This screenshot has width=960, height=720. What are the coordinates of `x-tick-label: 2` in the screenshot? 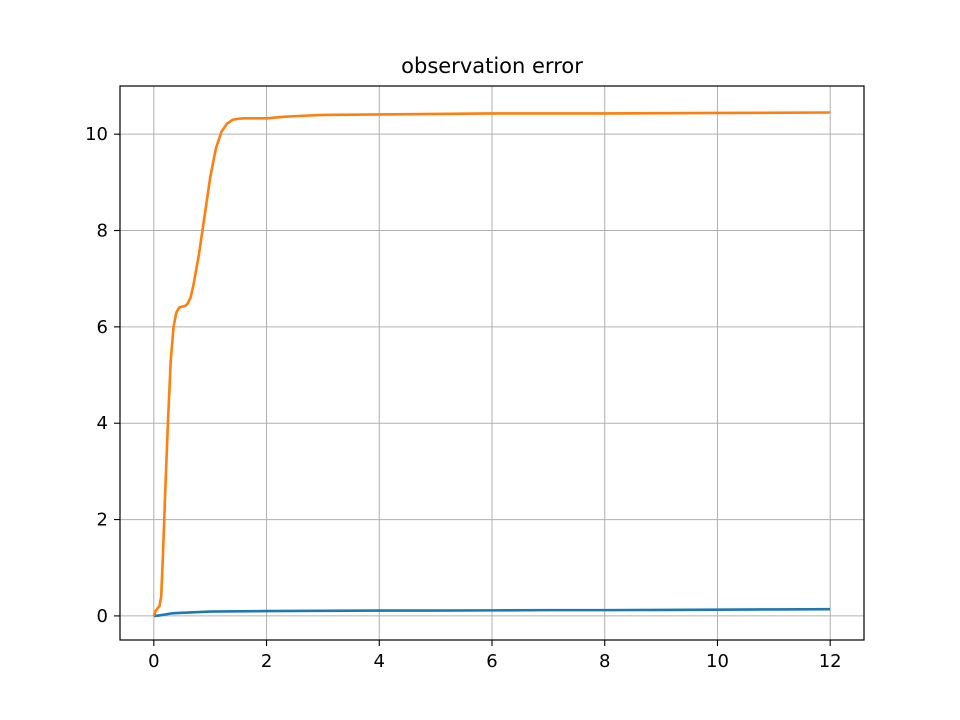 It's located at (266, 661).